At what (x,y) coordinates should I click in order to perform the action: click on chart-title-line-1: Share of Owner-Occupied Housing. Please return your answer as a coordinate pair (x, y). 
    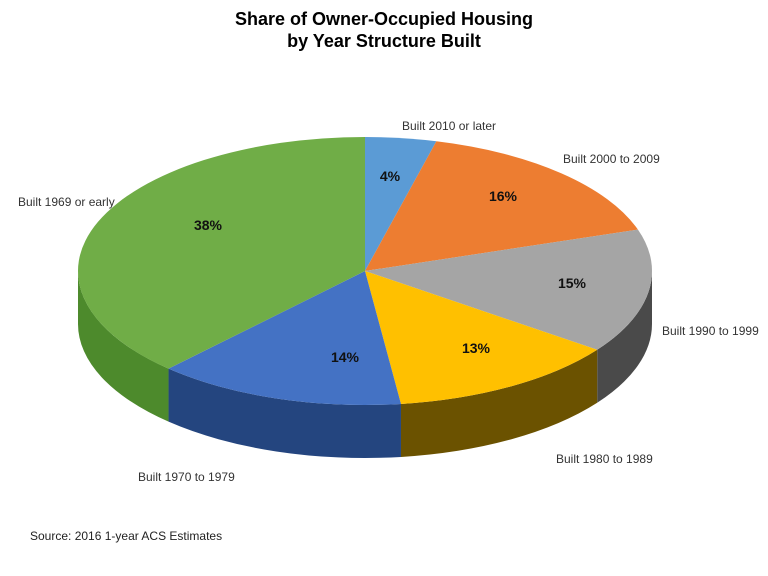
    Looking at the image, I should click on (384, 19).